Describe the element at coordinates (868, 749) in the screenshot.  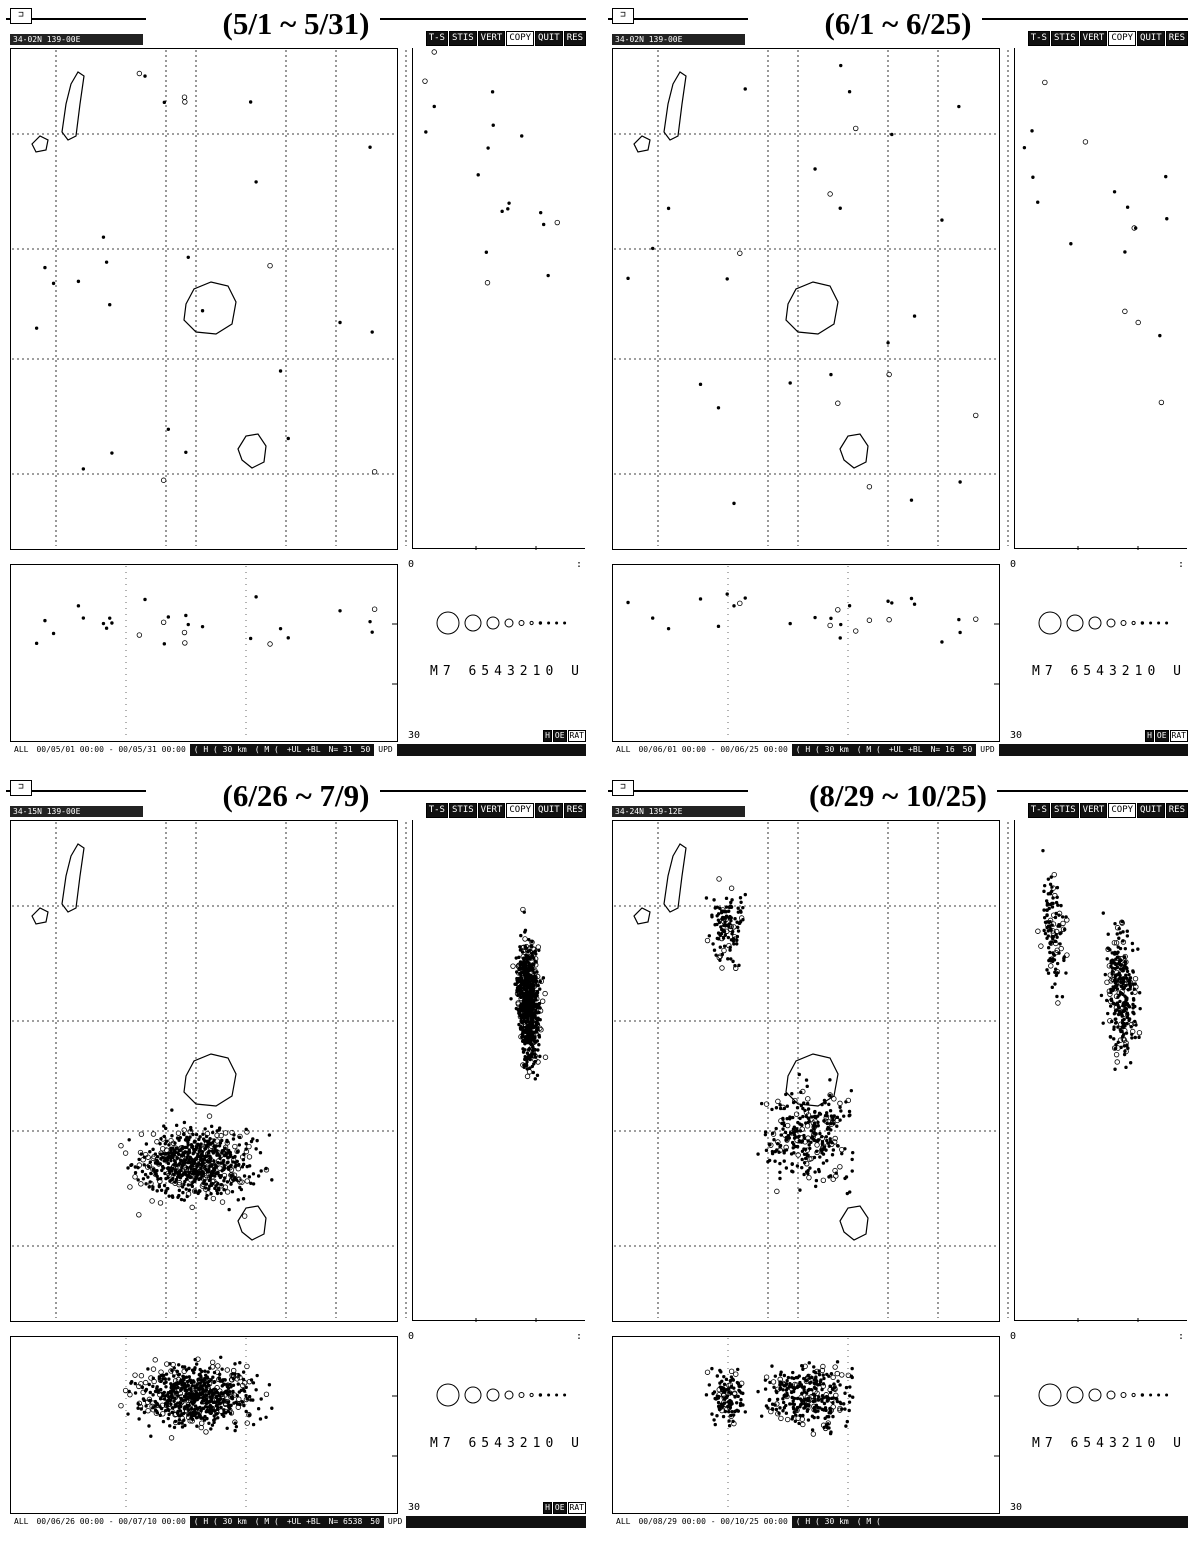
I see `status-m: ( M (` at that location.